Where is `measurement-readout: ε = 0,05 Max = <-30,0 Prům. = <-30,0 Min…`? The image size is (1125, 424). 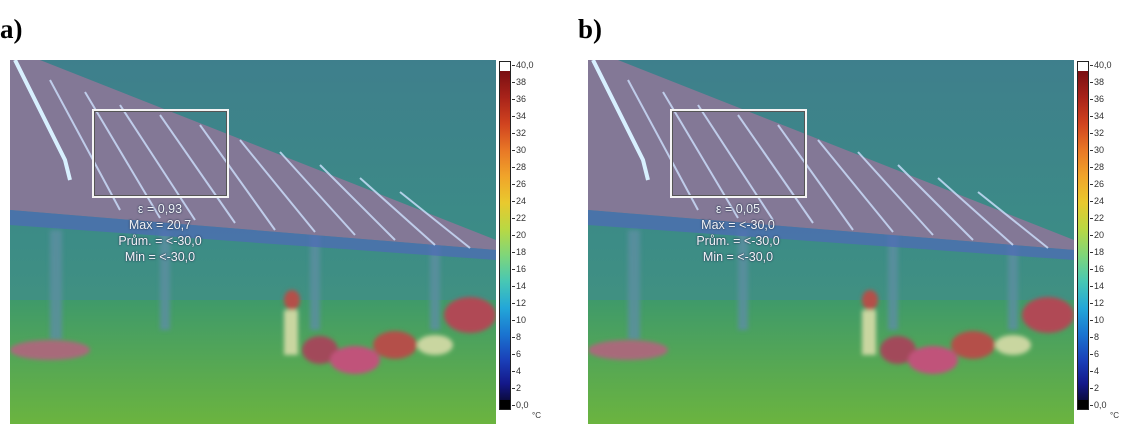 measurement-readout: ε = 0,05 Max = <-30,0 Prům. = <-30,0 Min… is located at coordinates (738, 233).